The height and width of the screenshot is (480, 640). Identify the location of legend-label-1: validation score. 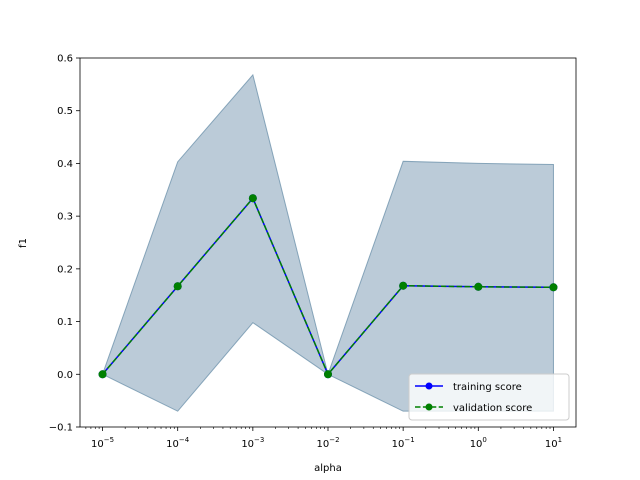
(492, 408).